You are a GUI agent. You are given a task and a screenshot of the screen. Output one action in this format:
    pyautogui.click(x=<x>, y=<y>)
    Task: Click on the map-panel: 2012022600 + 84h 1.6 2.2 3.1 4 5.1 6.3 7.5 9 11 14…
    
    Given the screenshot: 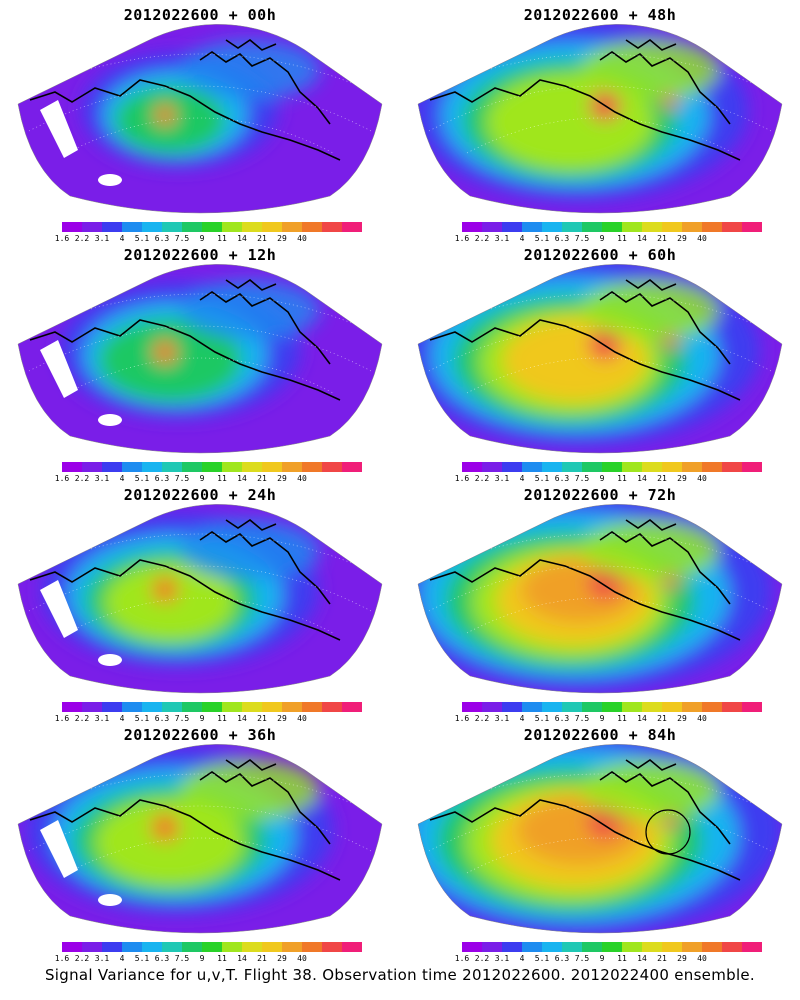 What is the action you would take?
    pyautogui.click(x=600, y=841)
    